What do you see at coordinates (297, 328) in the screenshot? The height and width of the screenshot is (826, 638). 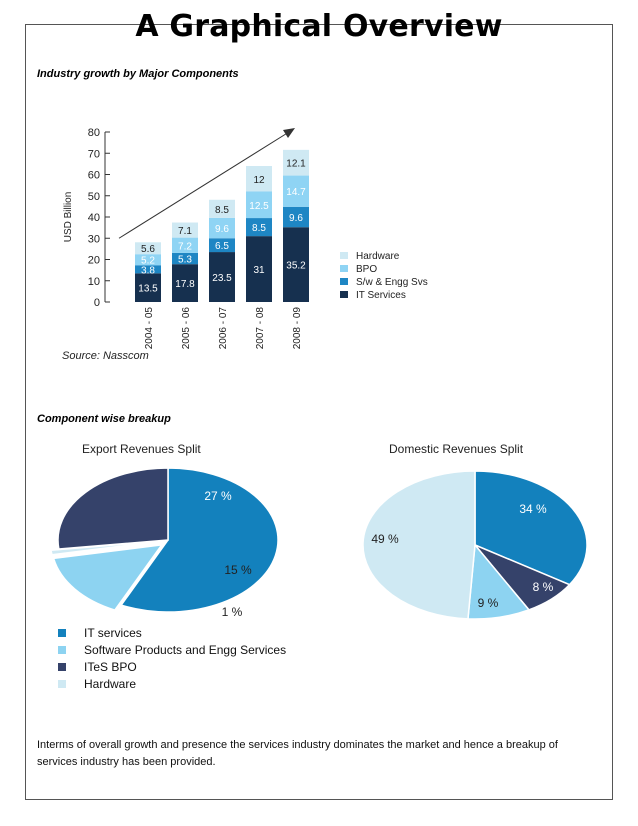 I see `x-tick-label: 2008 - 09` at bounding box center [297, 328].